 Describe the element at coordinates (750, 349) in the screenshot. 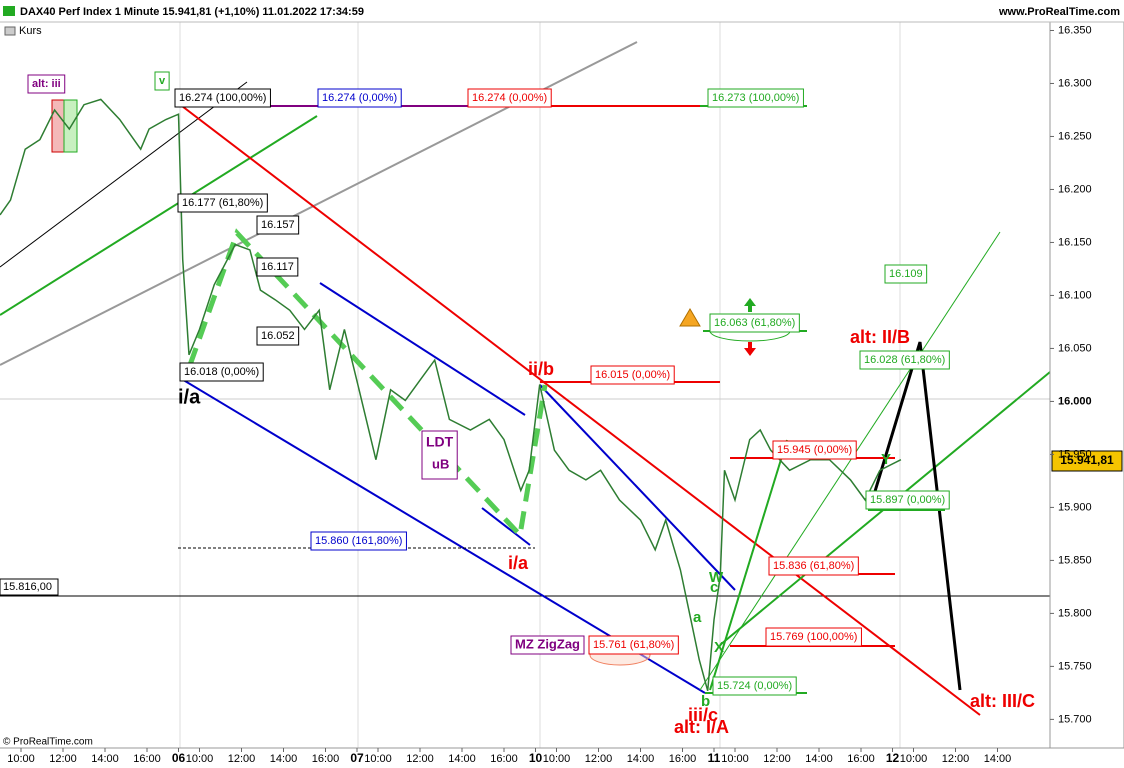

I see `down-arrow` at that location.